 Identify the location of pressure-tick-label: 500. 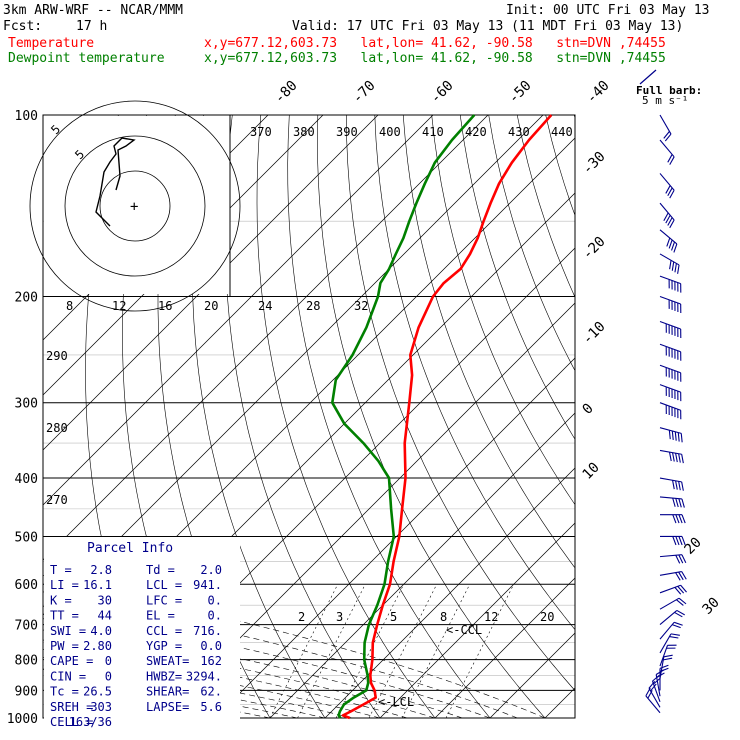
(26, 537).